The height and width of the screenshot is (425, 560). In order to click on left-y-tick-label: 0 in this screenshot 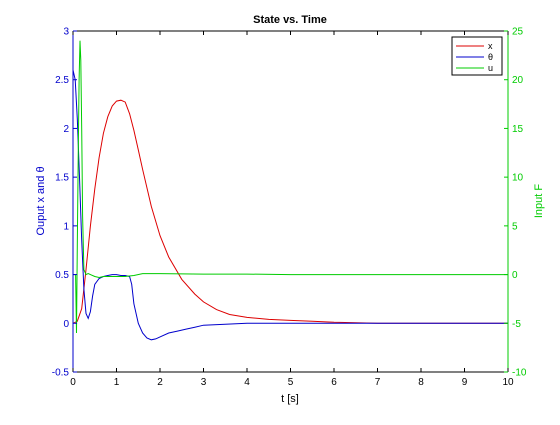, I will do `click(66, 324)`.